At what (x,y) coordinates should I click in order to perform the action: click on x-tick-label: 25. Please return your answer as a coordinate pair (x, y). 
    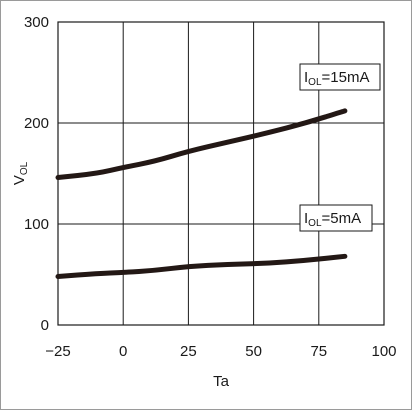
    Looking at the image, I should click on (188, 351).